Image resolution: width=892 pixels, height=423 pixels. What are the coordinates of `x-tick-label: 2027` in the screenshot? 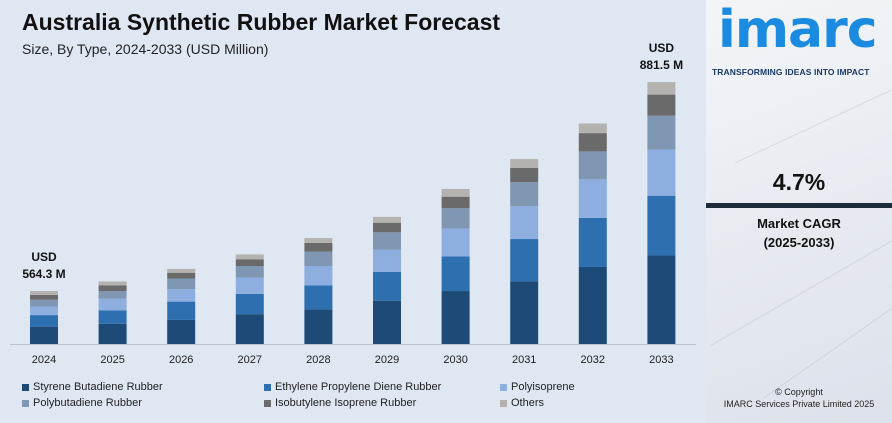 It's located at (250, 360).